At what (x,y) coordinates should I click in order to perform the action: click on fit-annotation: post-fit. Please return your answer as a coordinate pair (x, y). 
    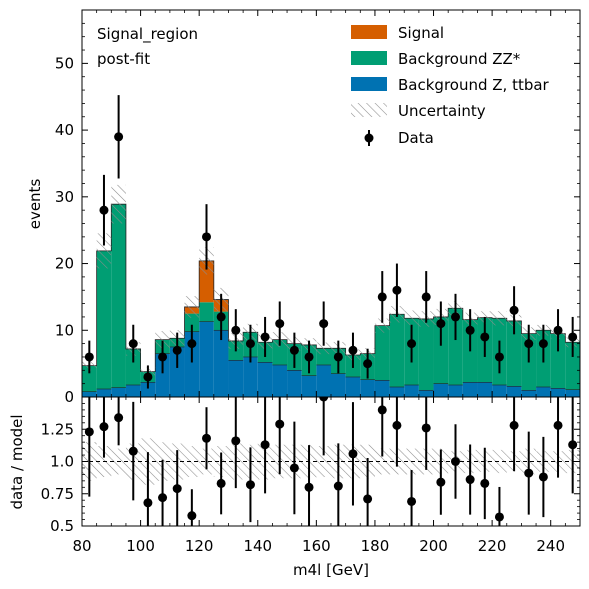
    Looking at the image, I should click on (123, 59).